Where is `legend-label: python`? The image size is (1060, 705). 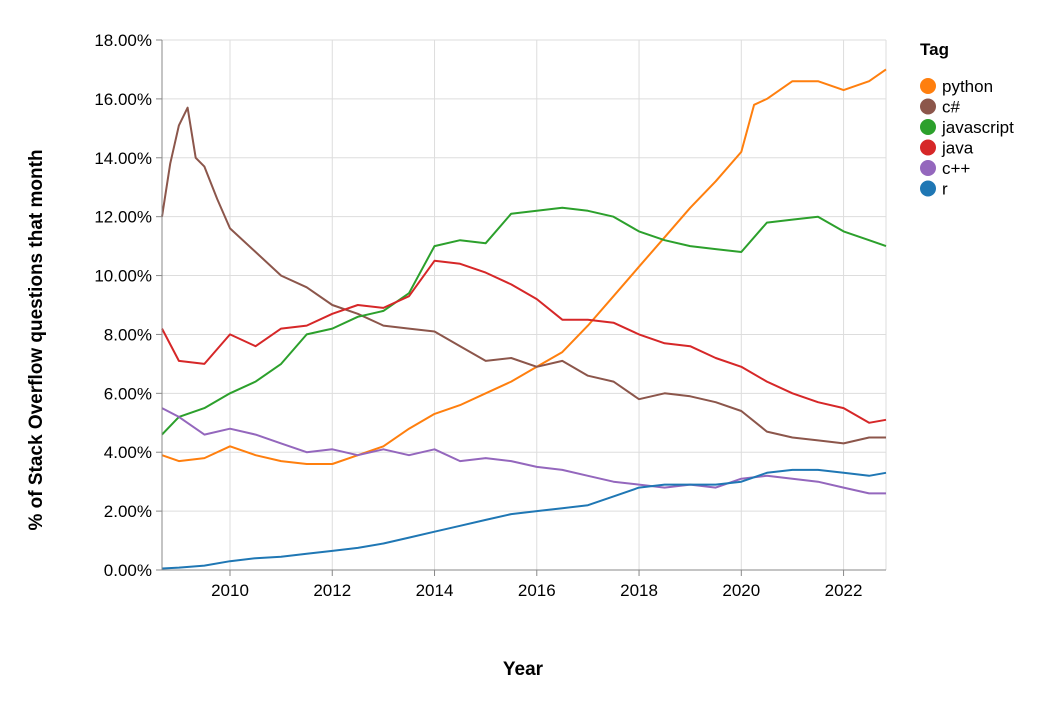 legend-label: python is located at coordinates (967, 86).